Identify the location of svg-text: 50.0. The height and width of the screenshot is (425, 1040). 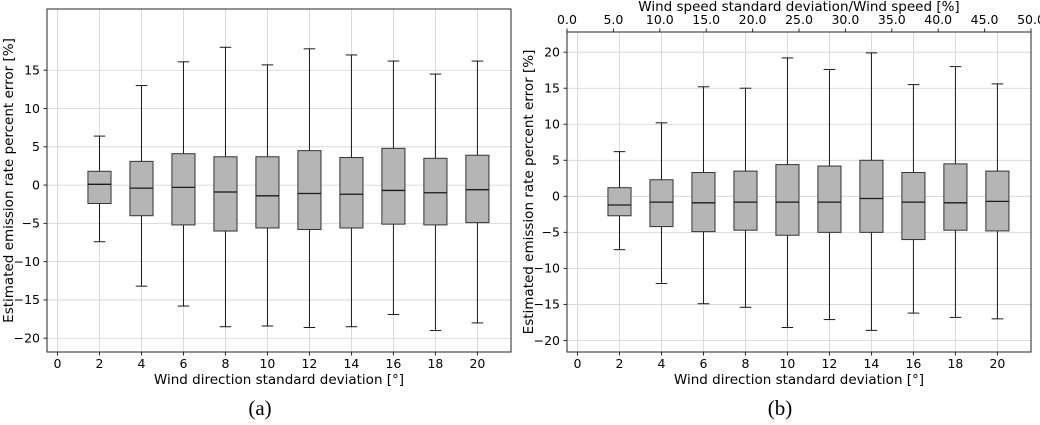
(1028, 19).